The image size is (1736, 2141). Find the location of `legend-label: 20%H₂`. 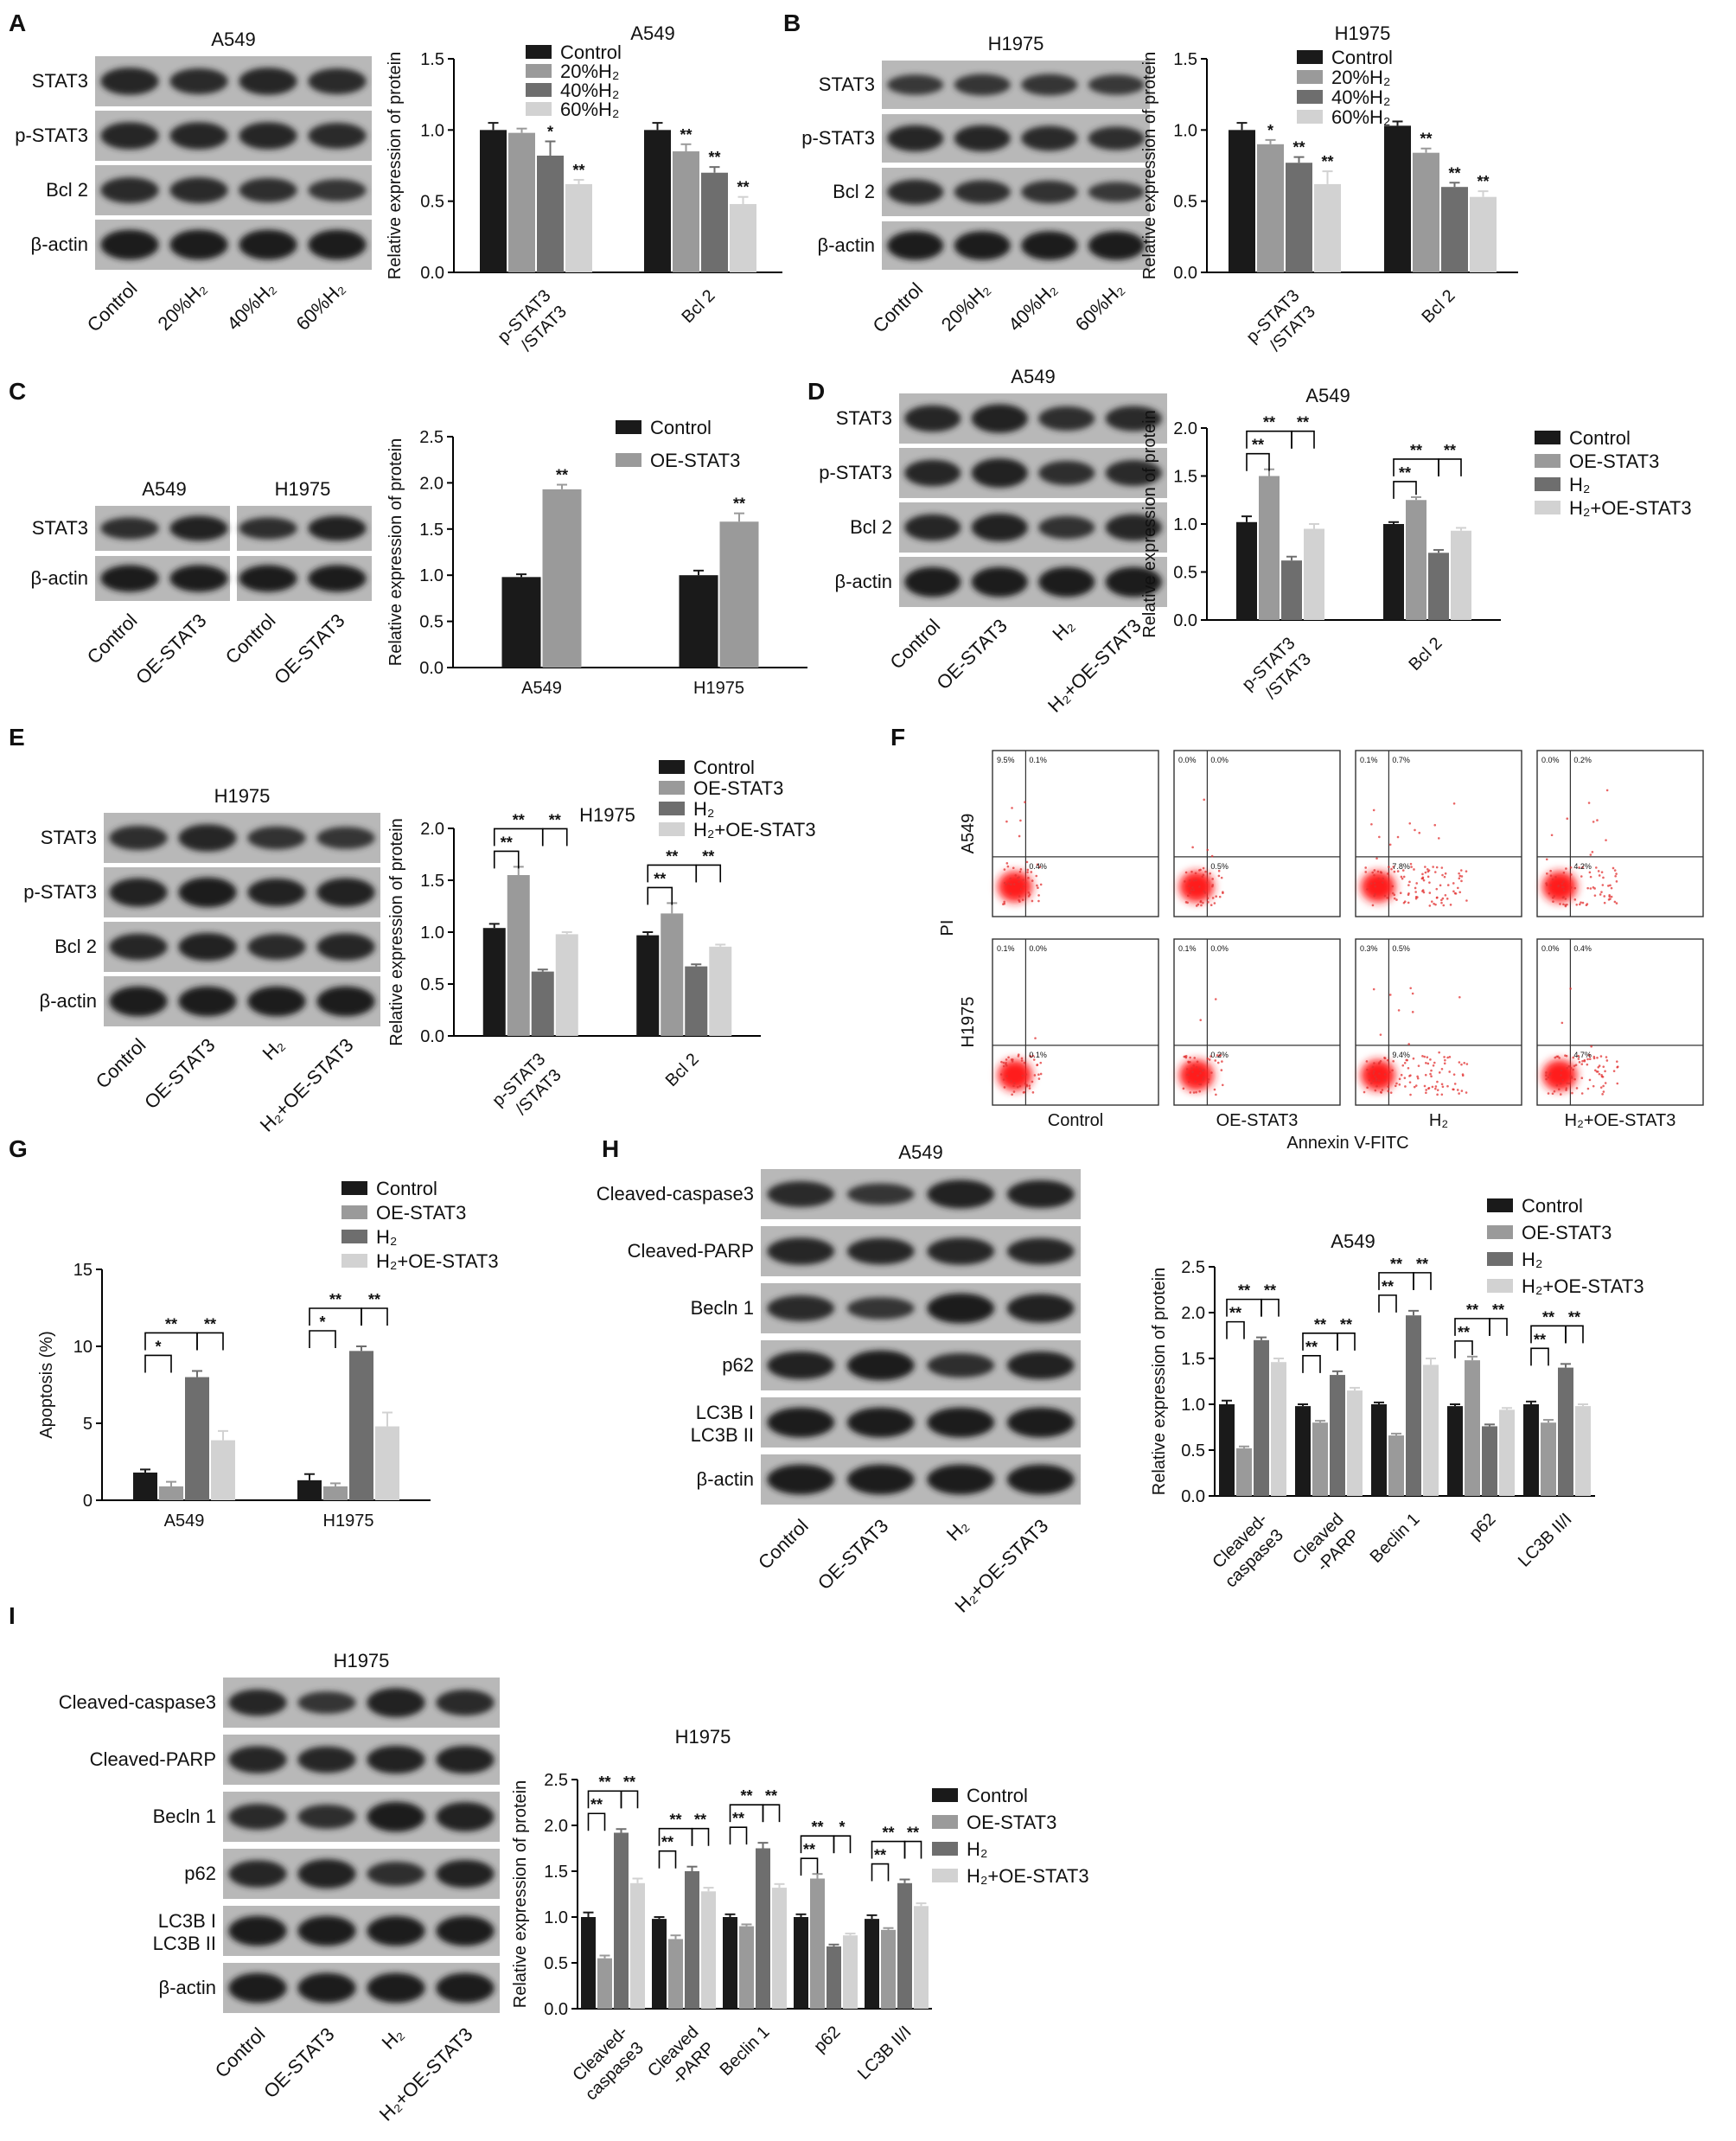

legend-label: 20%H₂ is located at coordinates (1360, 77).